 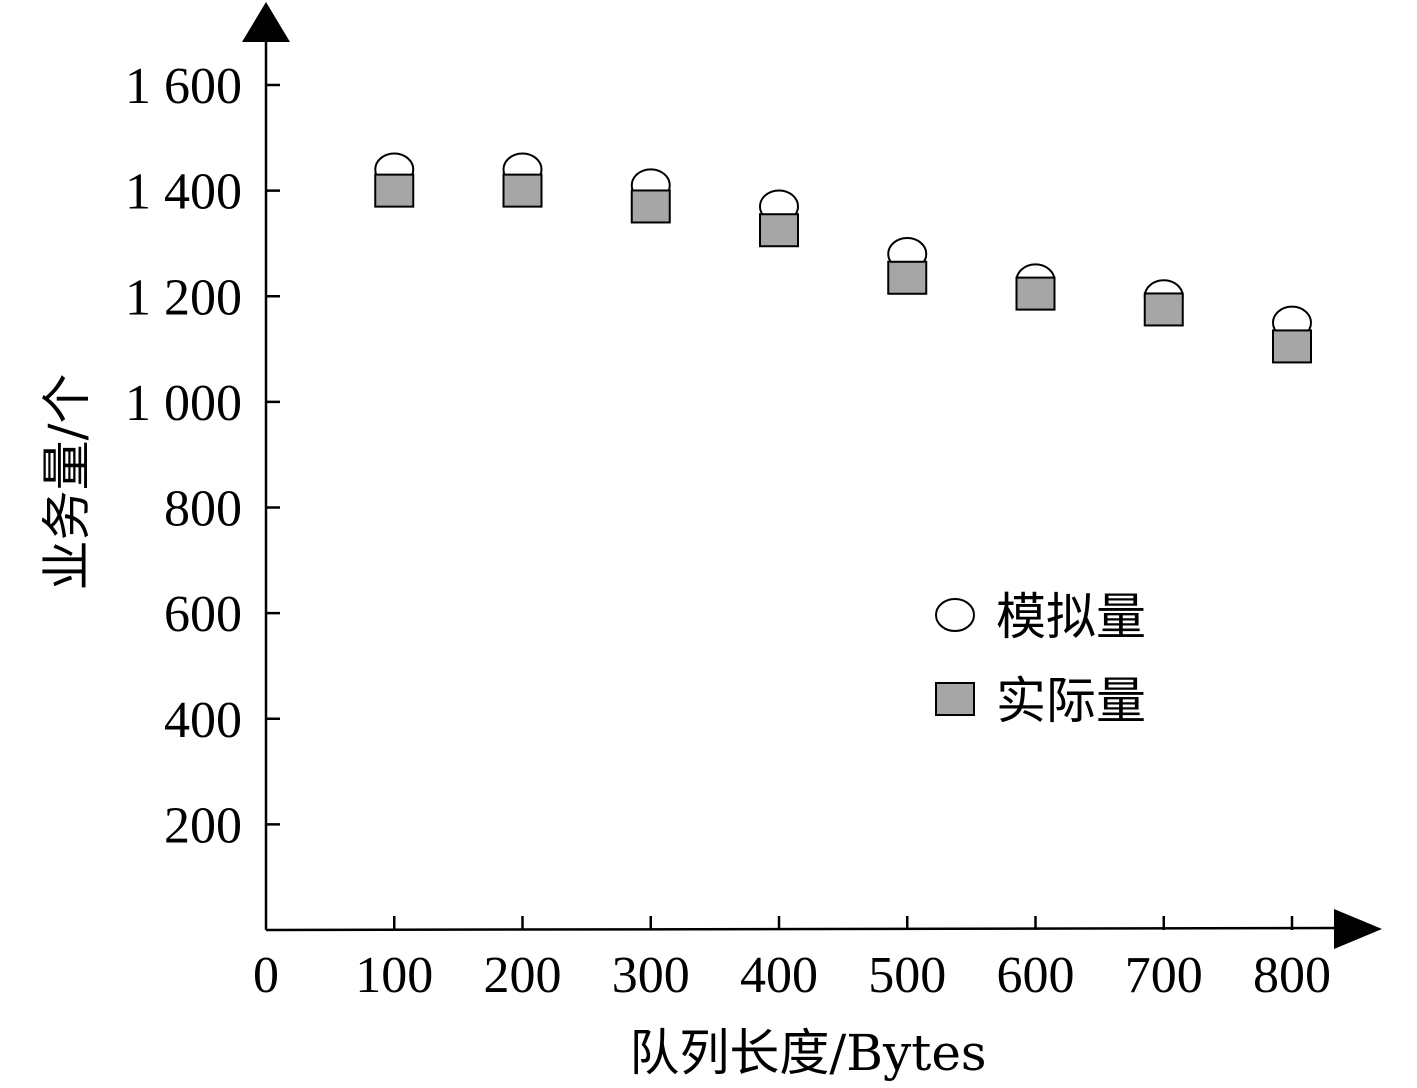 What do you see at coordinates (651, 975) in the screenshot?
I see `x-tick-label: 300` at bounding box center [651, 975].